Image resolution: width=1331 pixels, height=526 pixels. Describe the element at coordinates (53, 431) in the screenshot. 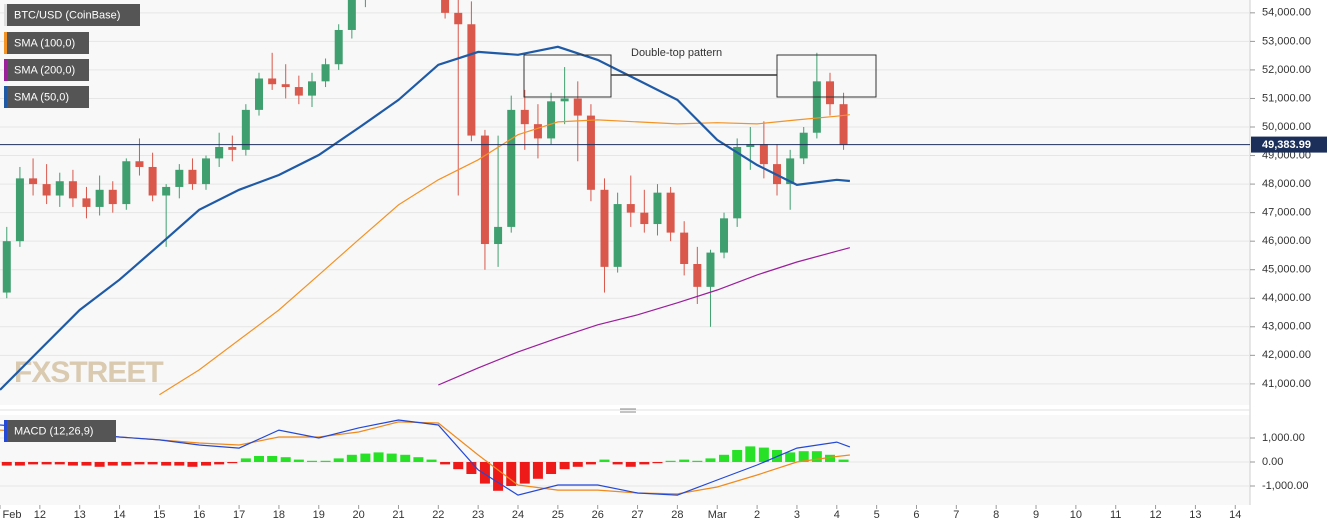

I see `legend-title: MACD (12,26,9)` at that location.